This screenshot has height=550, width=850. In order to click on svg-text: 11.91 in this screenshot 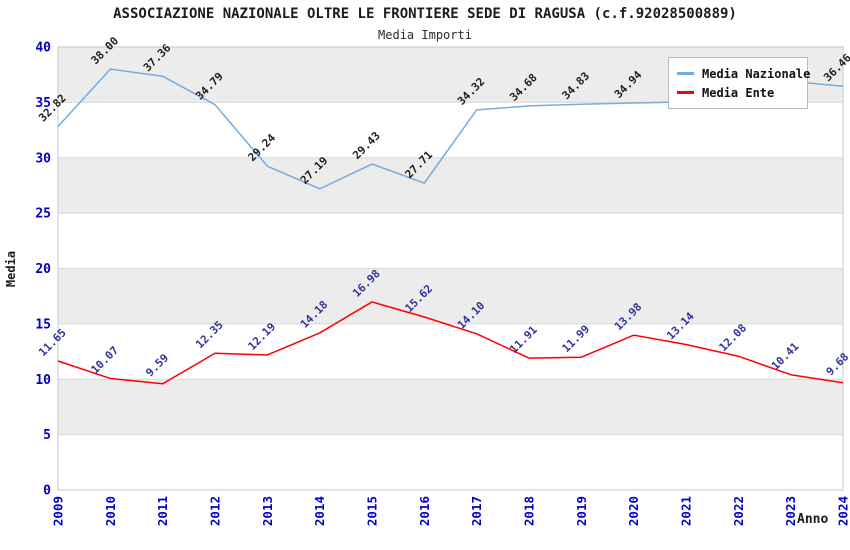, I will do `click(523, 339)`.